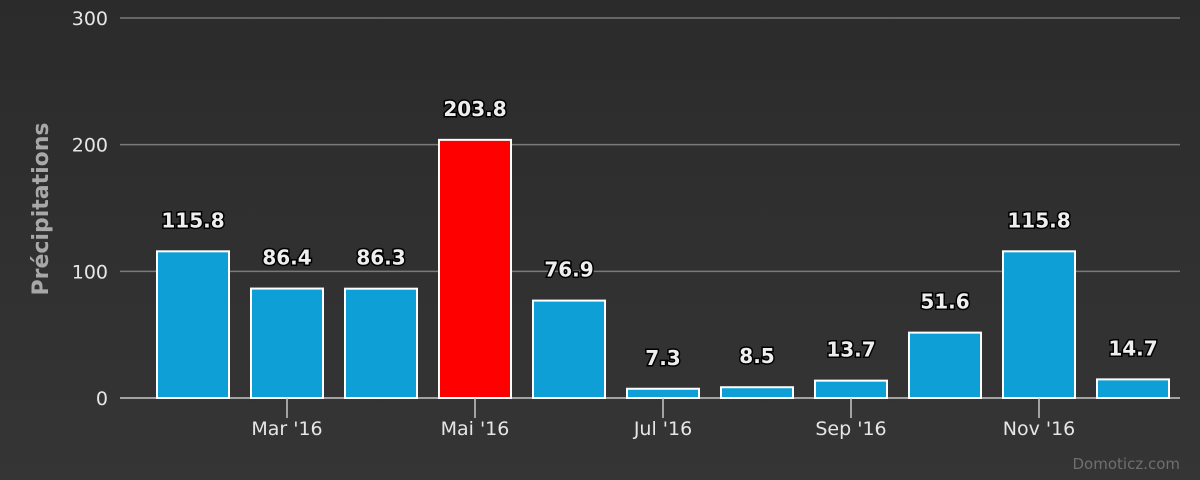 The height and width of the screenshot is (480, 1200). Describe the element at coordinates (756, 356) in the screenshot. I see `data-label: 8.5` at that location.